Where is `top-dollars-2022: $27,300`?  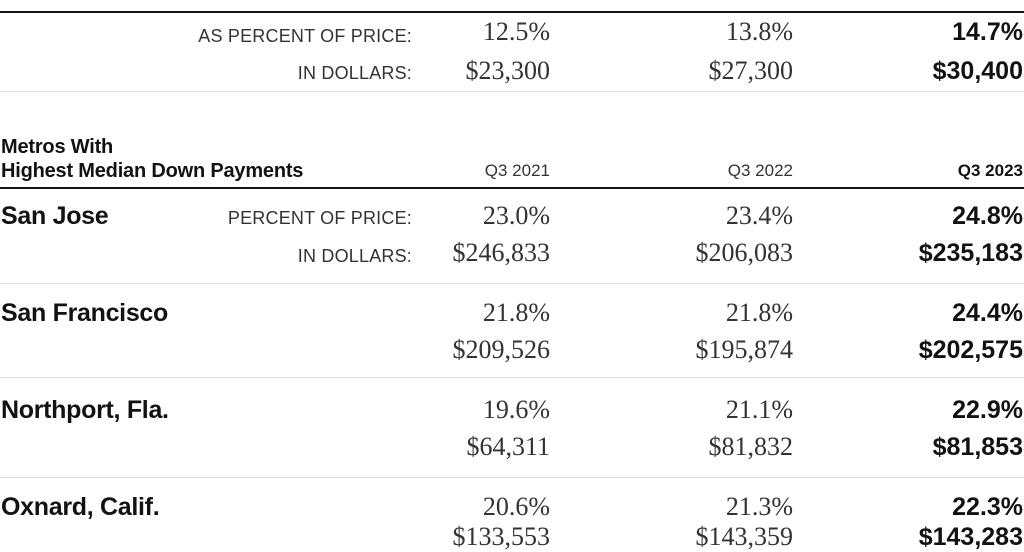
top-dollars-2022: $27,300 is located at coordinates (751, 70).